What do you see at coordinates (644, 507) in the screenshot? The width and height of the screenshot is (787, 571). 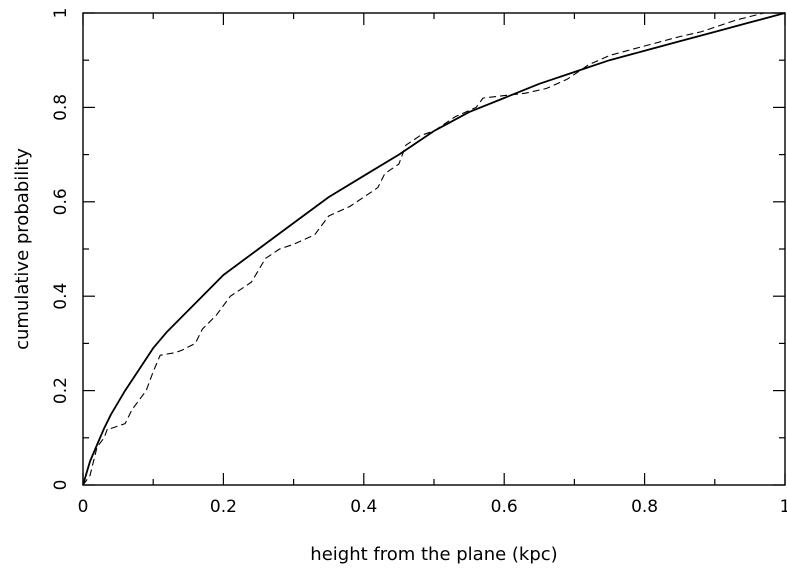 I see `x-tick-label: 0.8` at bounding box center [644, 507].